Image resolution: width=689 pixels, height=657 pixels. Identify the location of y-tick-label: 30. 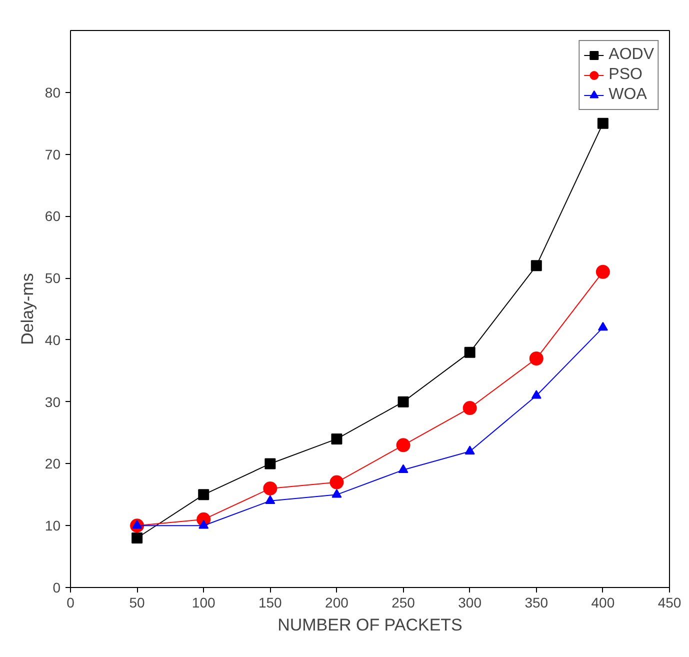
(52, 402).